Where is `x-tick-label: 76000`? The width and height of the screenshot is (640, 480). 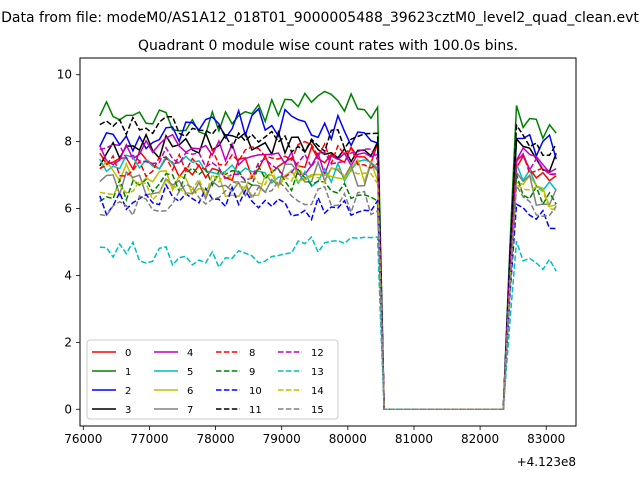
x-tick-label: 76000 is located at coordinates (83, 439).